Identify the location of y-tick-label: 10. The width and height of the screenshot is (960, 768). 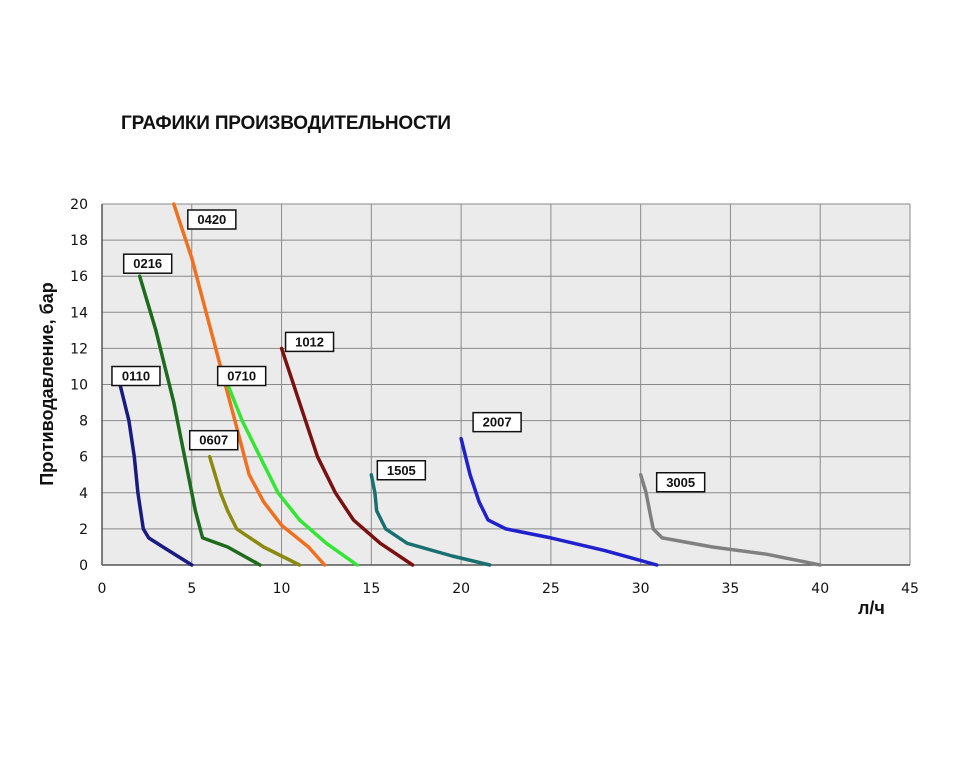
(79, 386).